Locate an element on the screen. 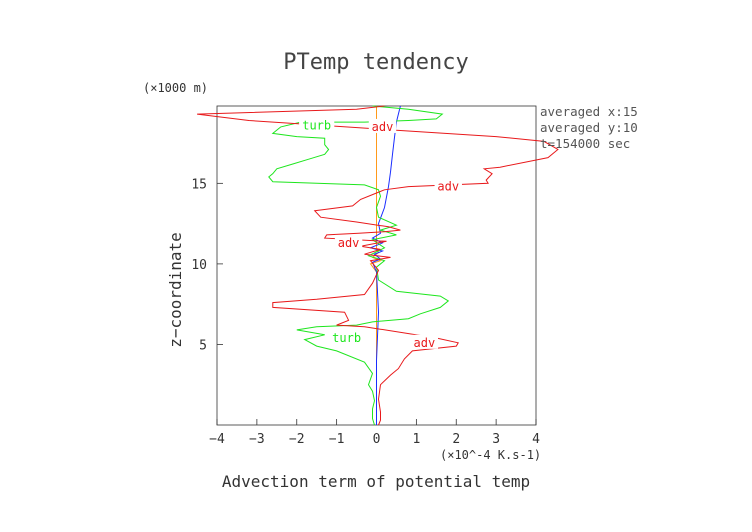 The image size is (752, 532). x-ticks: −4 −3 −2 −1 0 1 2 3 4 is located at coordinates (374, 433).